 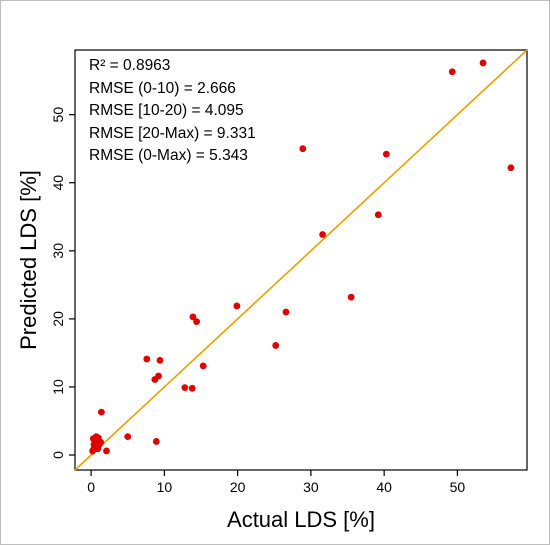 What do you see at coordinates (58, 387) in the screenshot?
I see `y-tick-label: 10` at bounding box center [58, 387].